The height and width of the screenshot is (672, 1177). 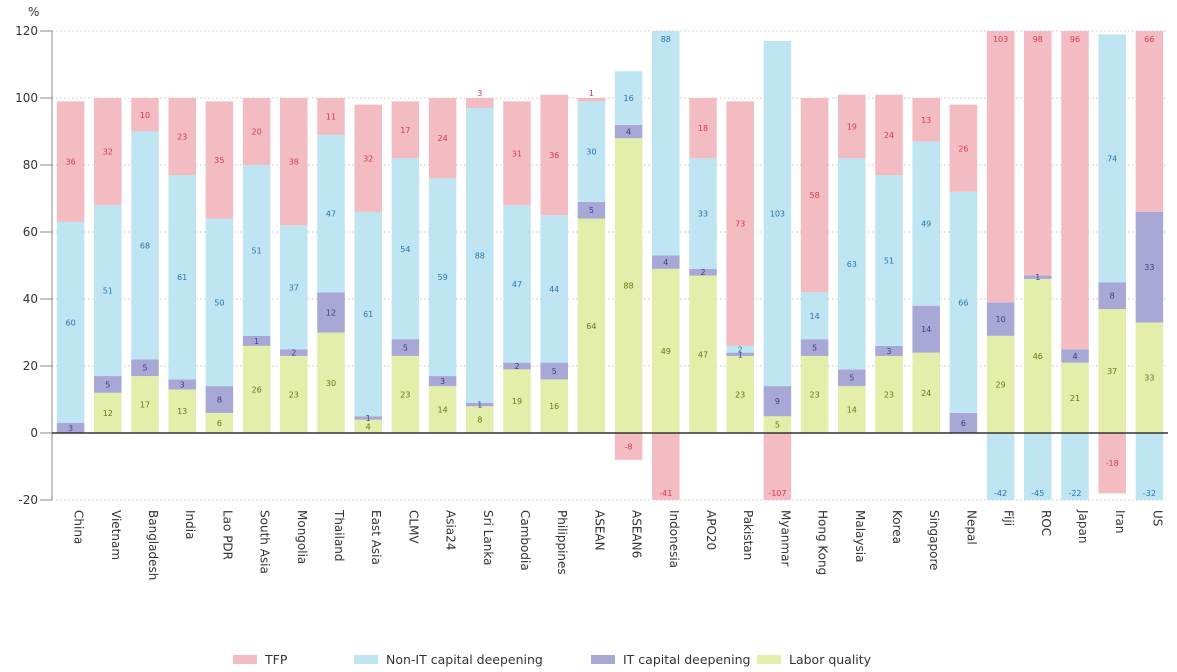 I want to click on legend-label: Labor quality, so click(x=830, y=659).